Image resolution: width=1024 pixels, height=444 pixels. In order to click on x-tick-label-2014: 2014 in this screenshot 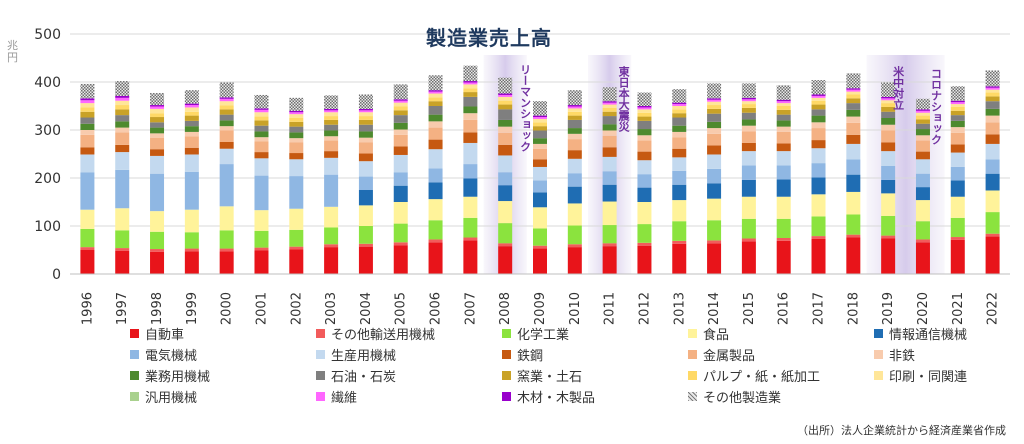, I will do `click(714, 308)`.